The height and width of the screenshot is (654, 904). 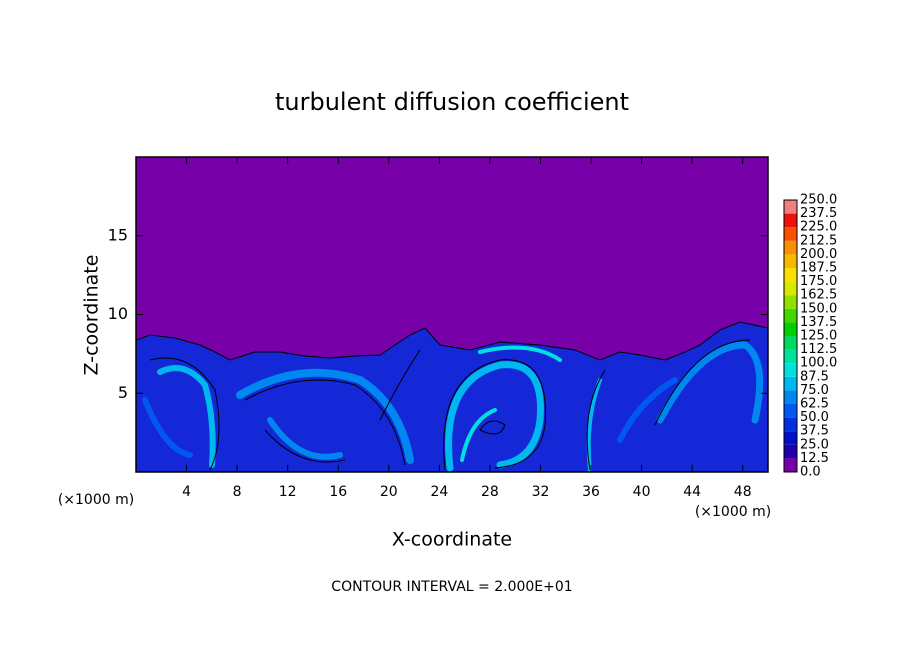 What do you see at coordinates (818, 200) in the screenshot?
I see `colorbar-label: 250.0` at bounding box center [818, 200].